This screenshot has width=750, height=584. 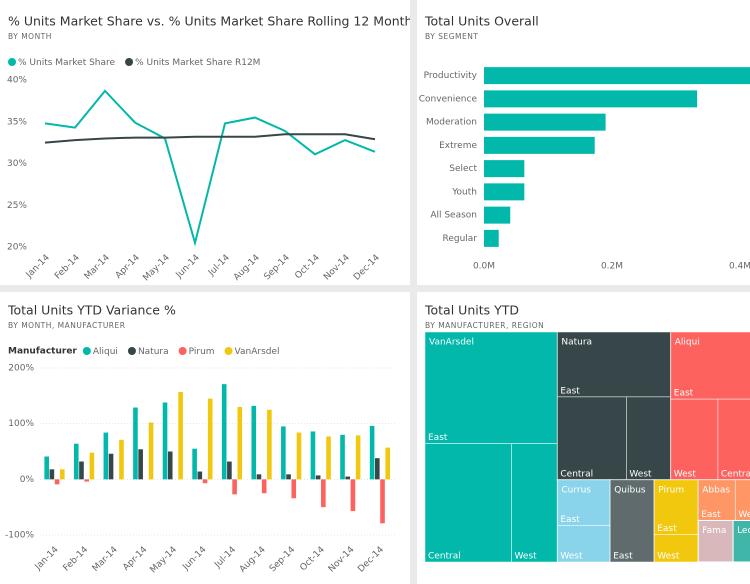 I want to click on treemap-group-label: Pirum, so click(x=671, y=490).